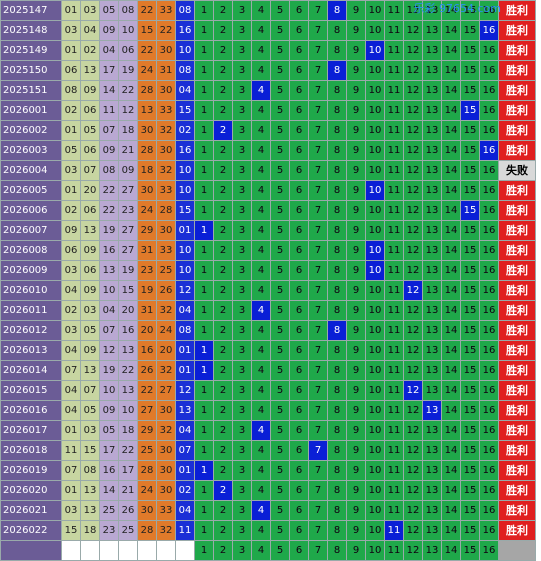 This screenshot has height=561, width=541. I want to click on red-number-cell: 31, so click(166, 70).